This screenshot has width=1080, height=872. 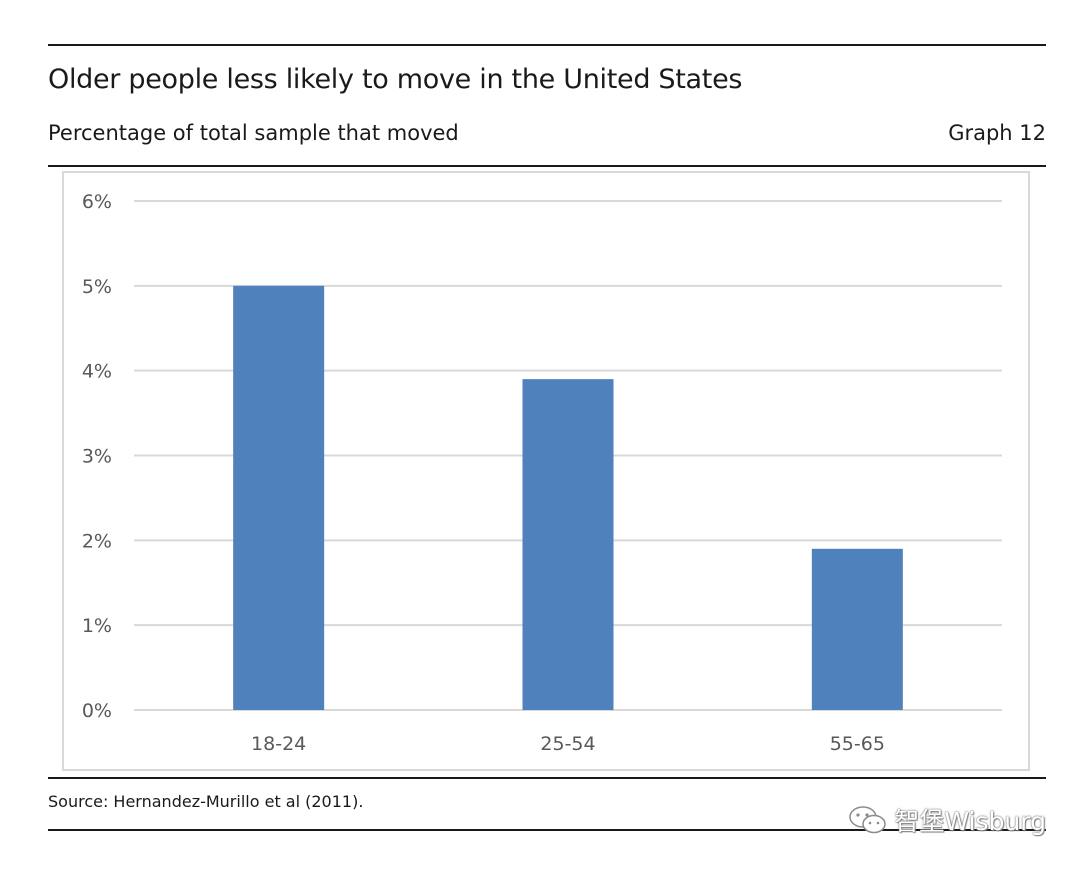 What do you see at coordinates (97, 626) in the screenshot?
I see `y-tick-label: 1%` at bounding box center [97, 626].